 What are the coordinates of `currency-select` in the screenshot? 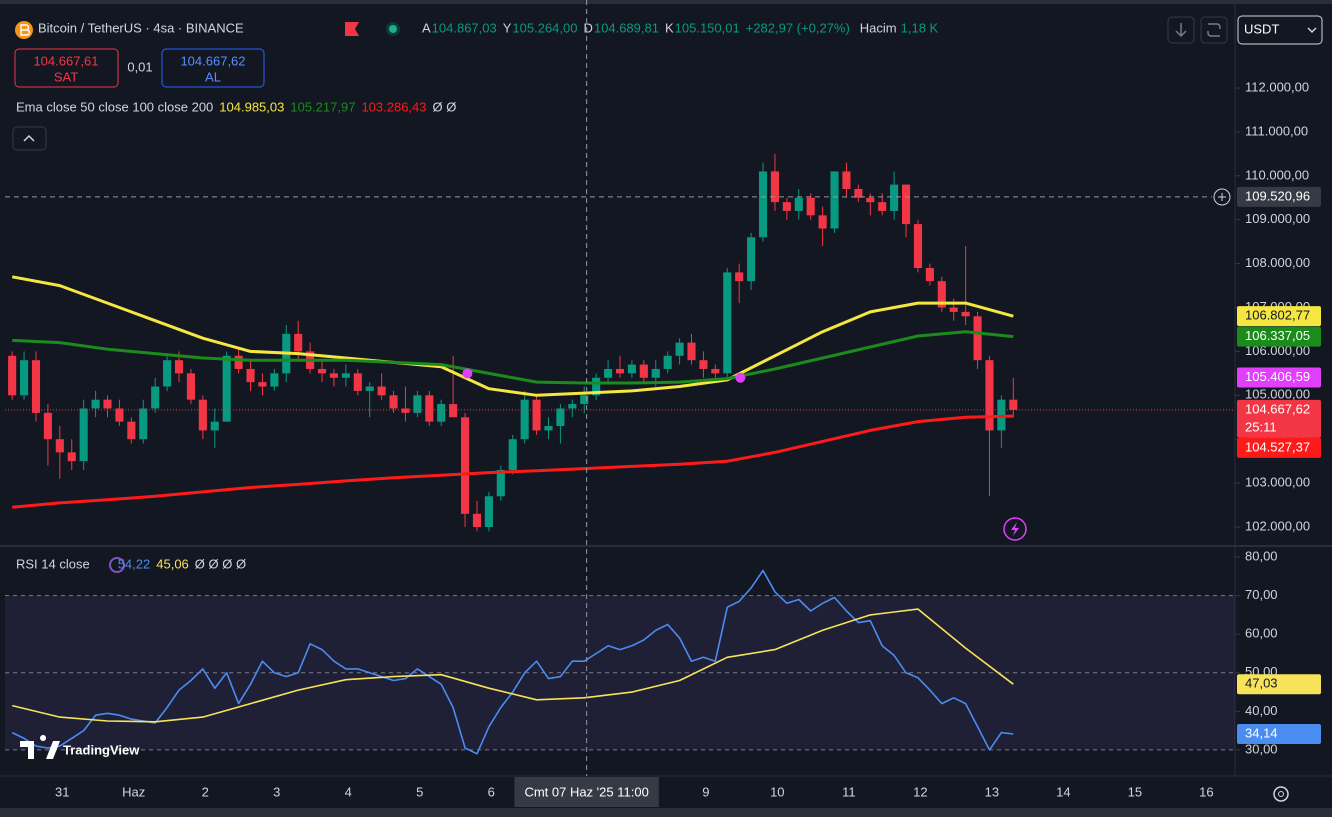 It's located at (1280, 30).